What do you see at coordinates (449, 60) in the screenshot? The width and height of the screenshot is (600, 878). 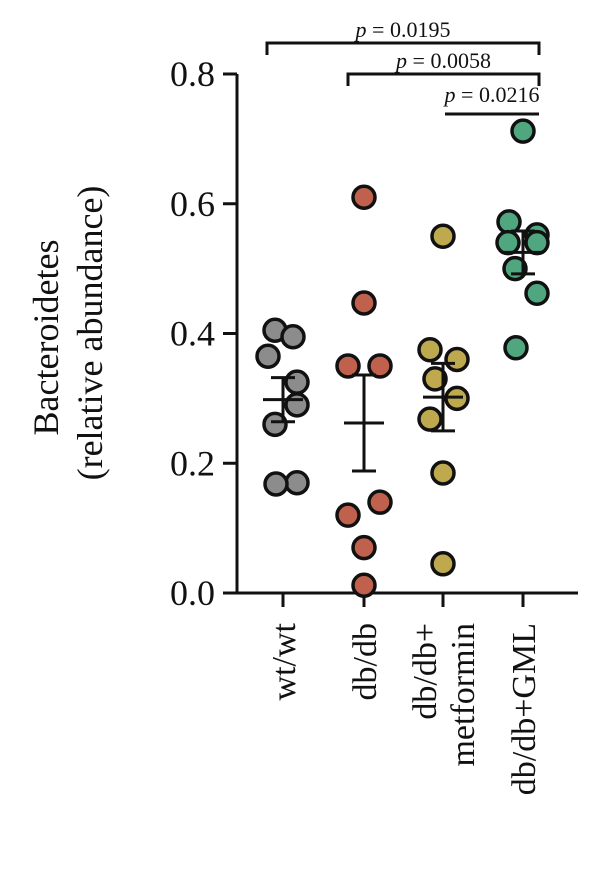 I see `p-value: = 0.0058` at bounding box center [449, 60].